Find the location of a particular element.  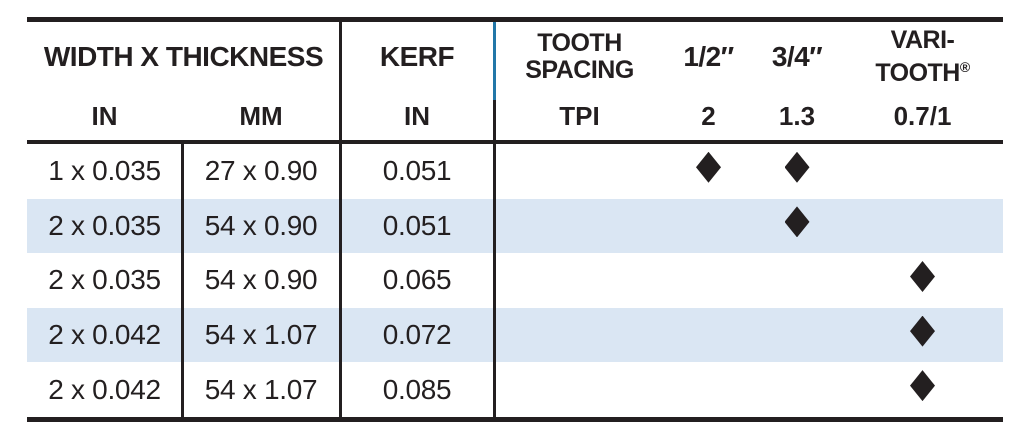

table-row: 2 x 0.042 54 x 1.07 0.072 is located at coordinates (515, 335).